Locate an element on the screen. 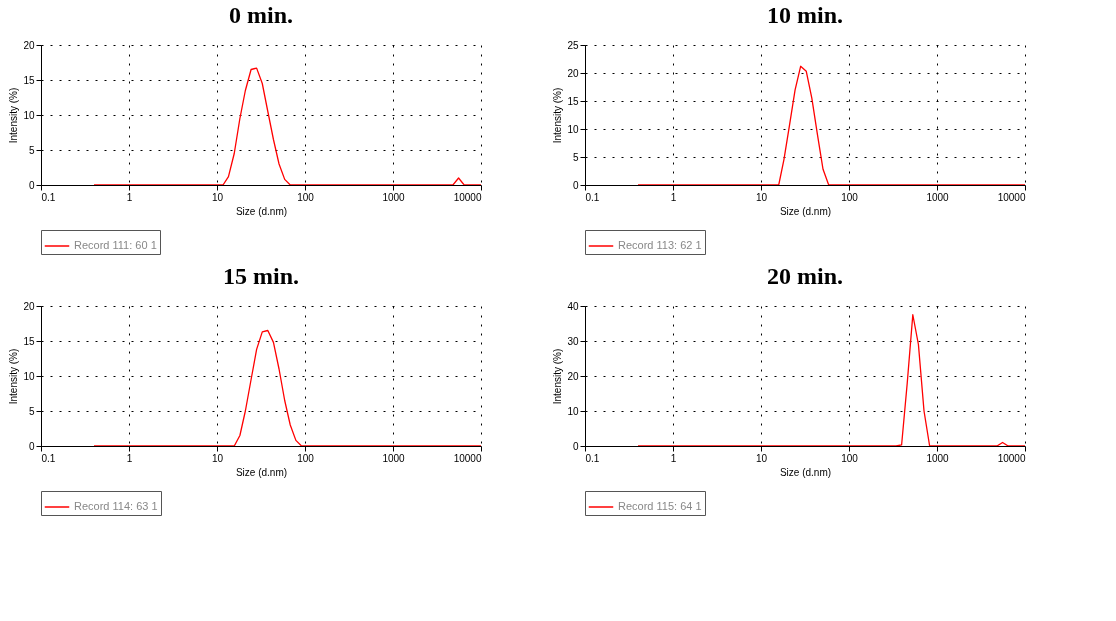 The height and width of the screenshot is (621, 1116). chart-title: 20 min. is located at coordinates (805, 276).